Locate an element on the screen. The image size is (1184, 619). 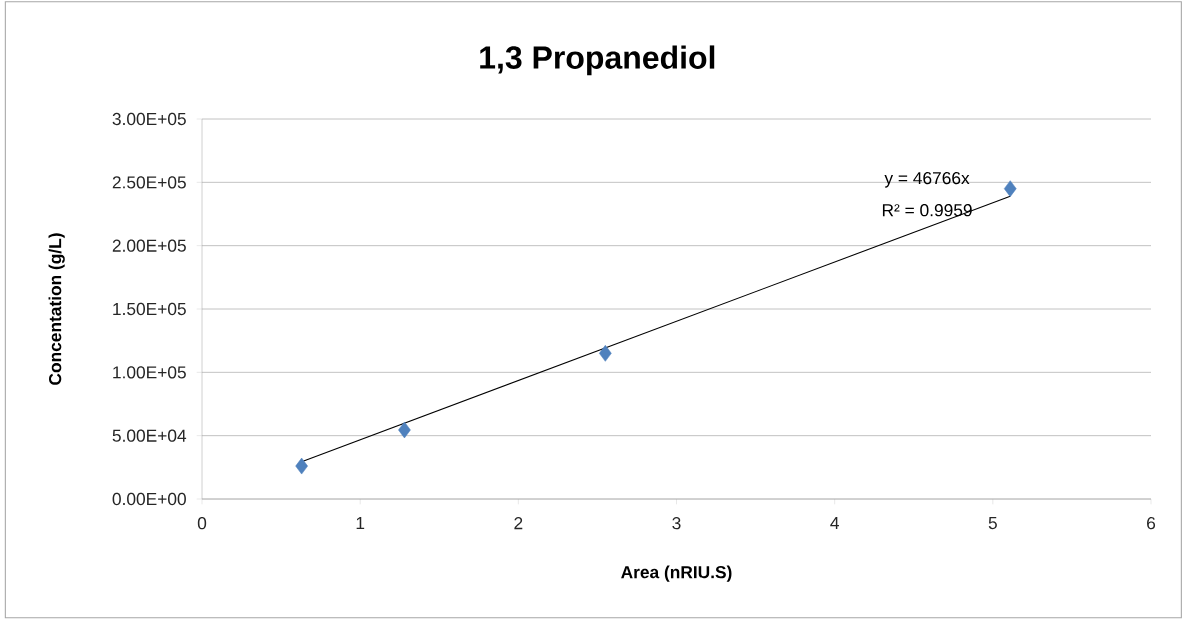
y-tick-label: 2.00E+05 is located at coordinates (149, 245).